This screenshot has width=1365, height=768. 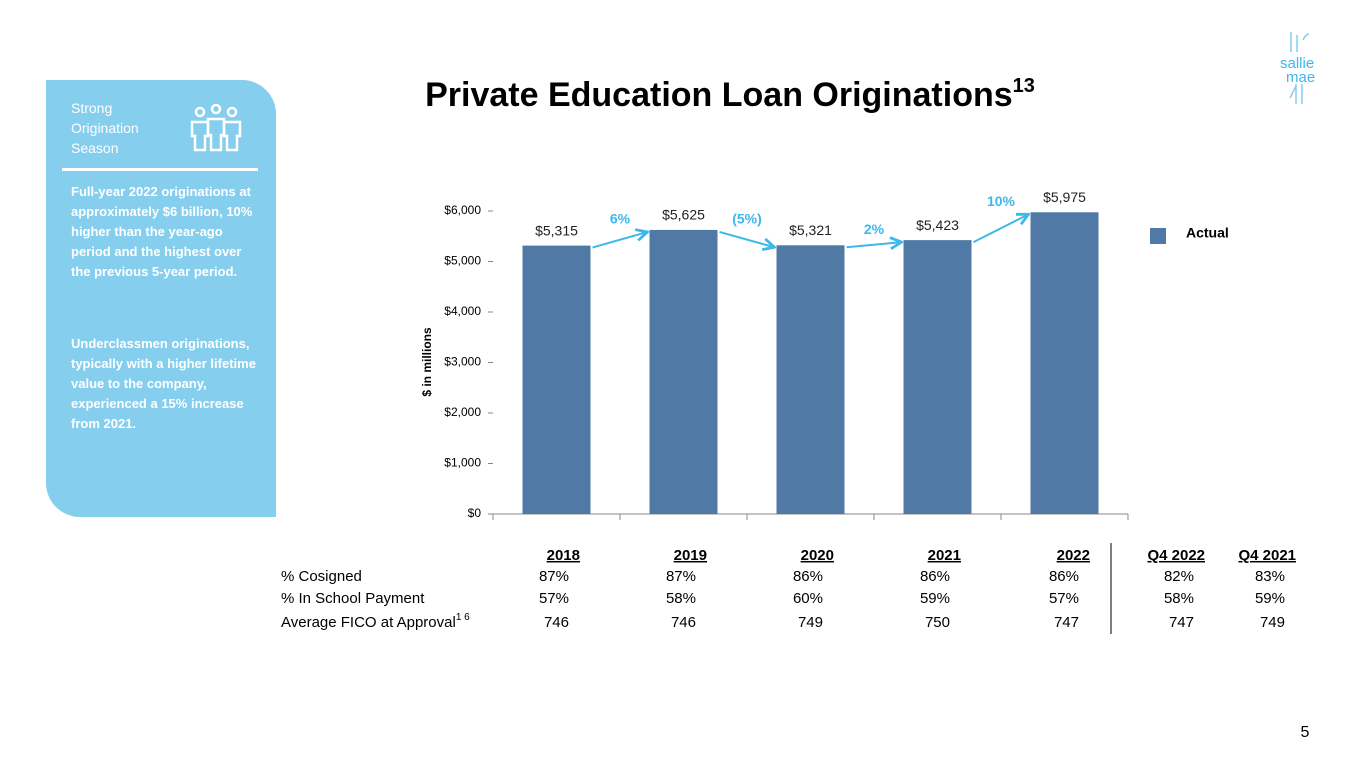 What do you see at coordinates (817, 555) in the screenshot?
I see `column-header: 2020` at bounding box center [817, 555].